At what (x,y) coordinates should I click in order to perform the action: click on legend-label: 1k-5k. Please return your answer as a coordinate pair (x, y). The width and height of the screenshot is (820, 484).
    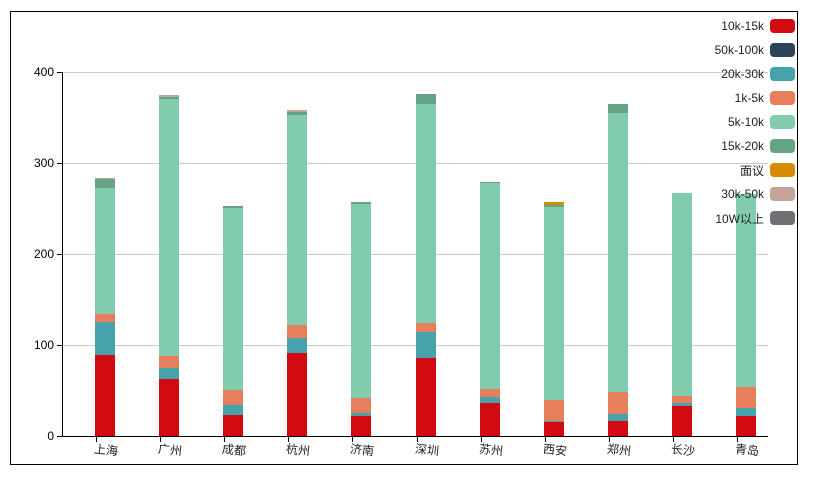
    Looking at the image, I should click on (749, 98).